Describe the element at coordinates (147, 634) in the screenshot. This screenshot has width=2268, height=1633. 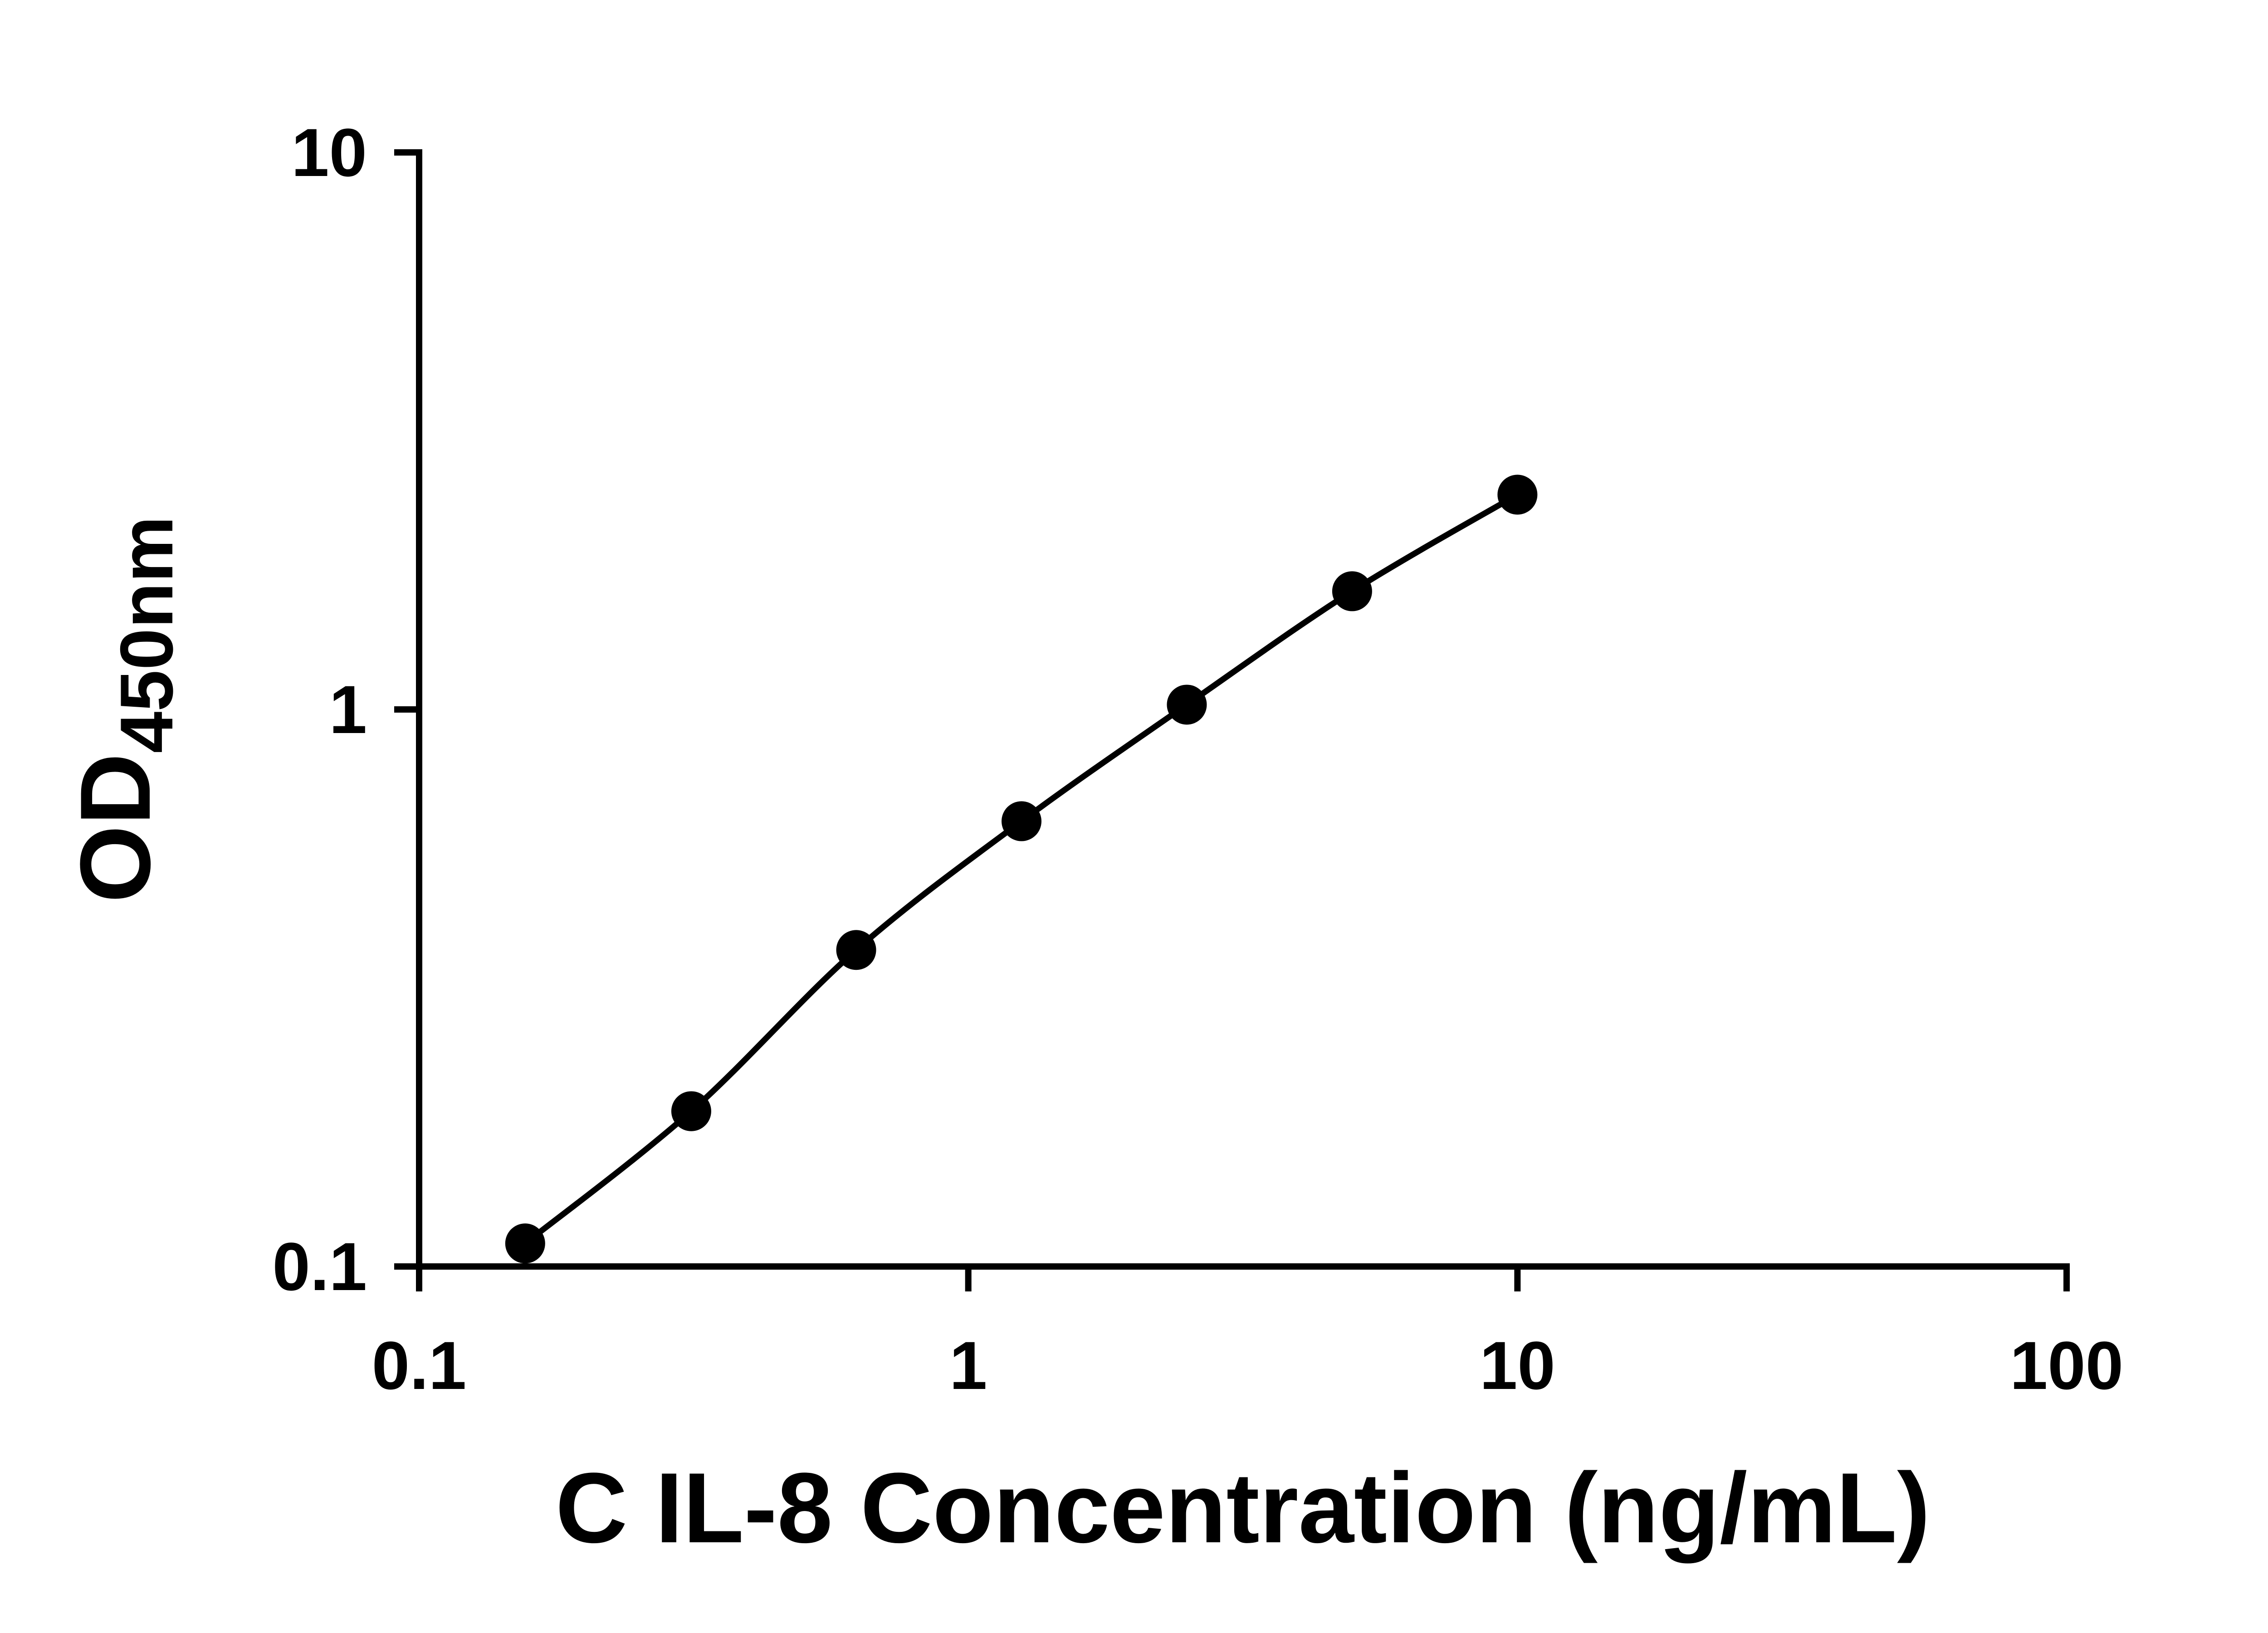
I see `y-axis-label-subscript: 450nm` at that location.